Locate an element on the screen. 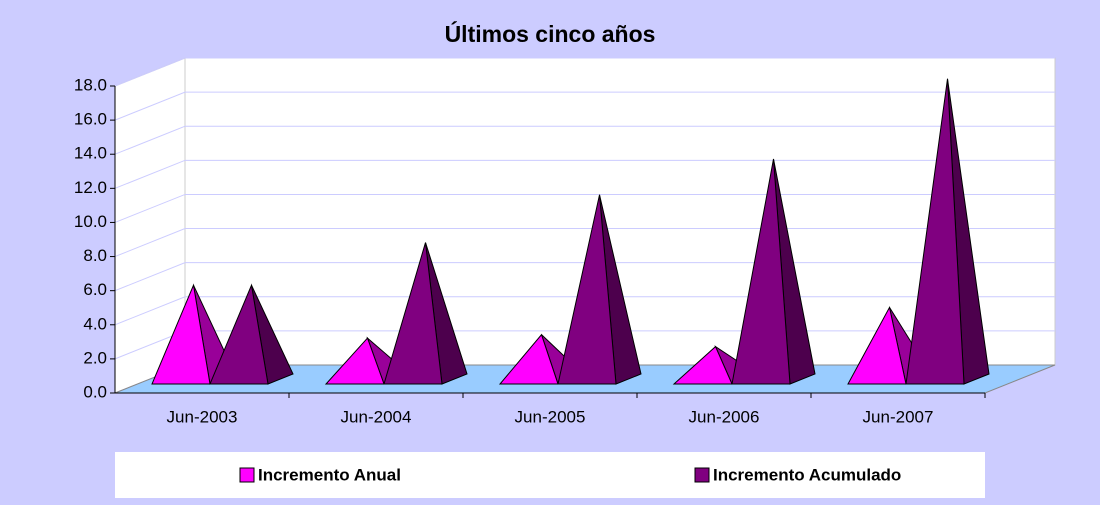 This screenshot has height=510, width=1100. y-tick-label: 14.0 is located at coordinates (90, 153).